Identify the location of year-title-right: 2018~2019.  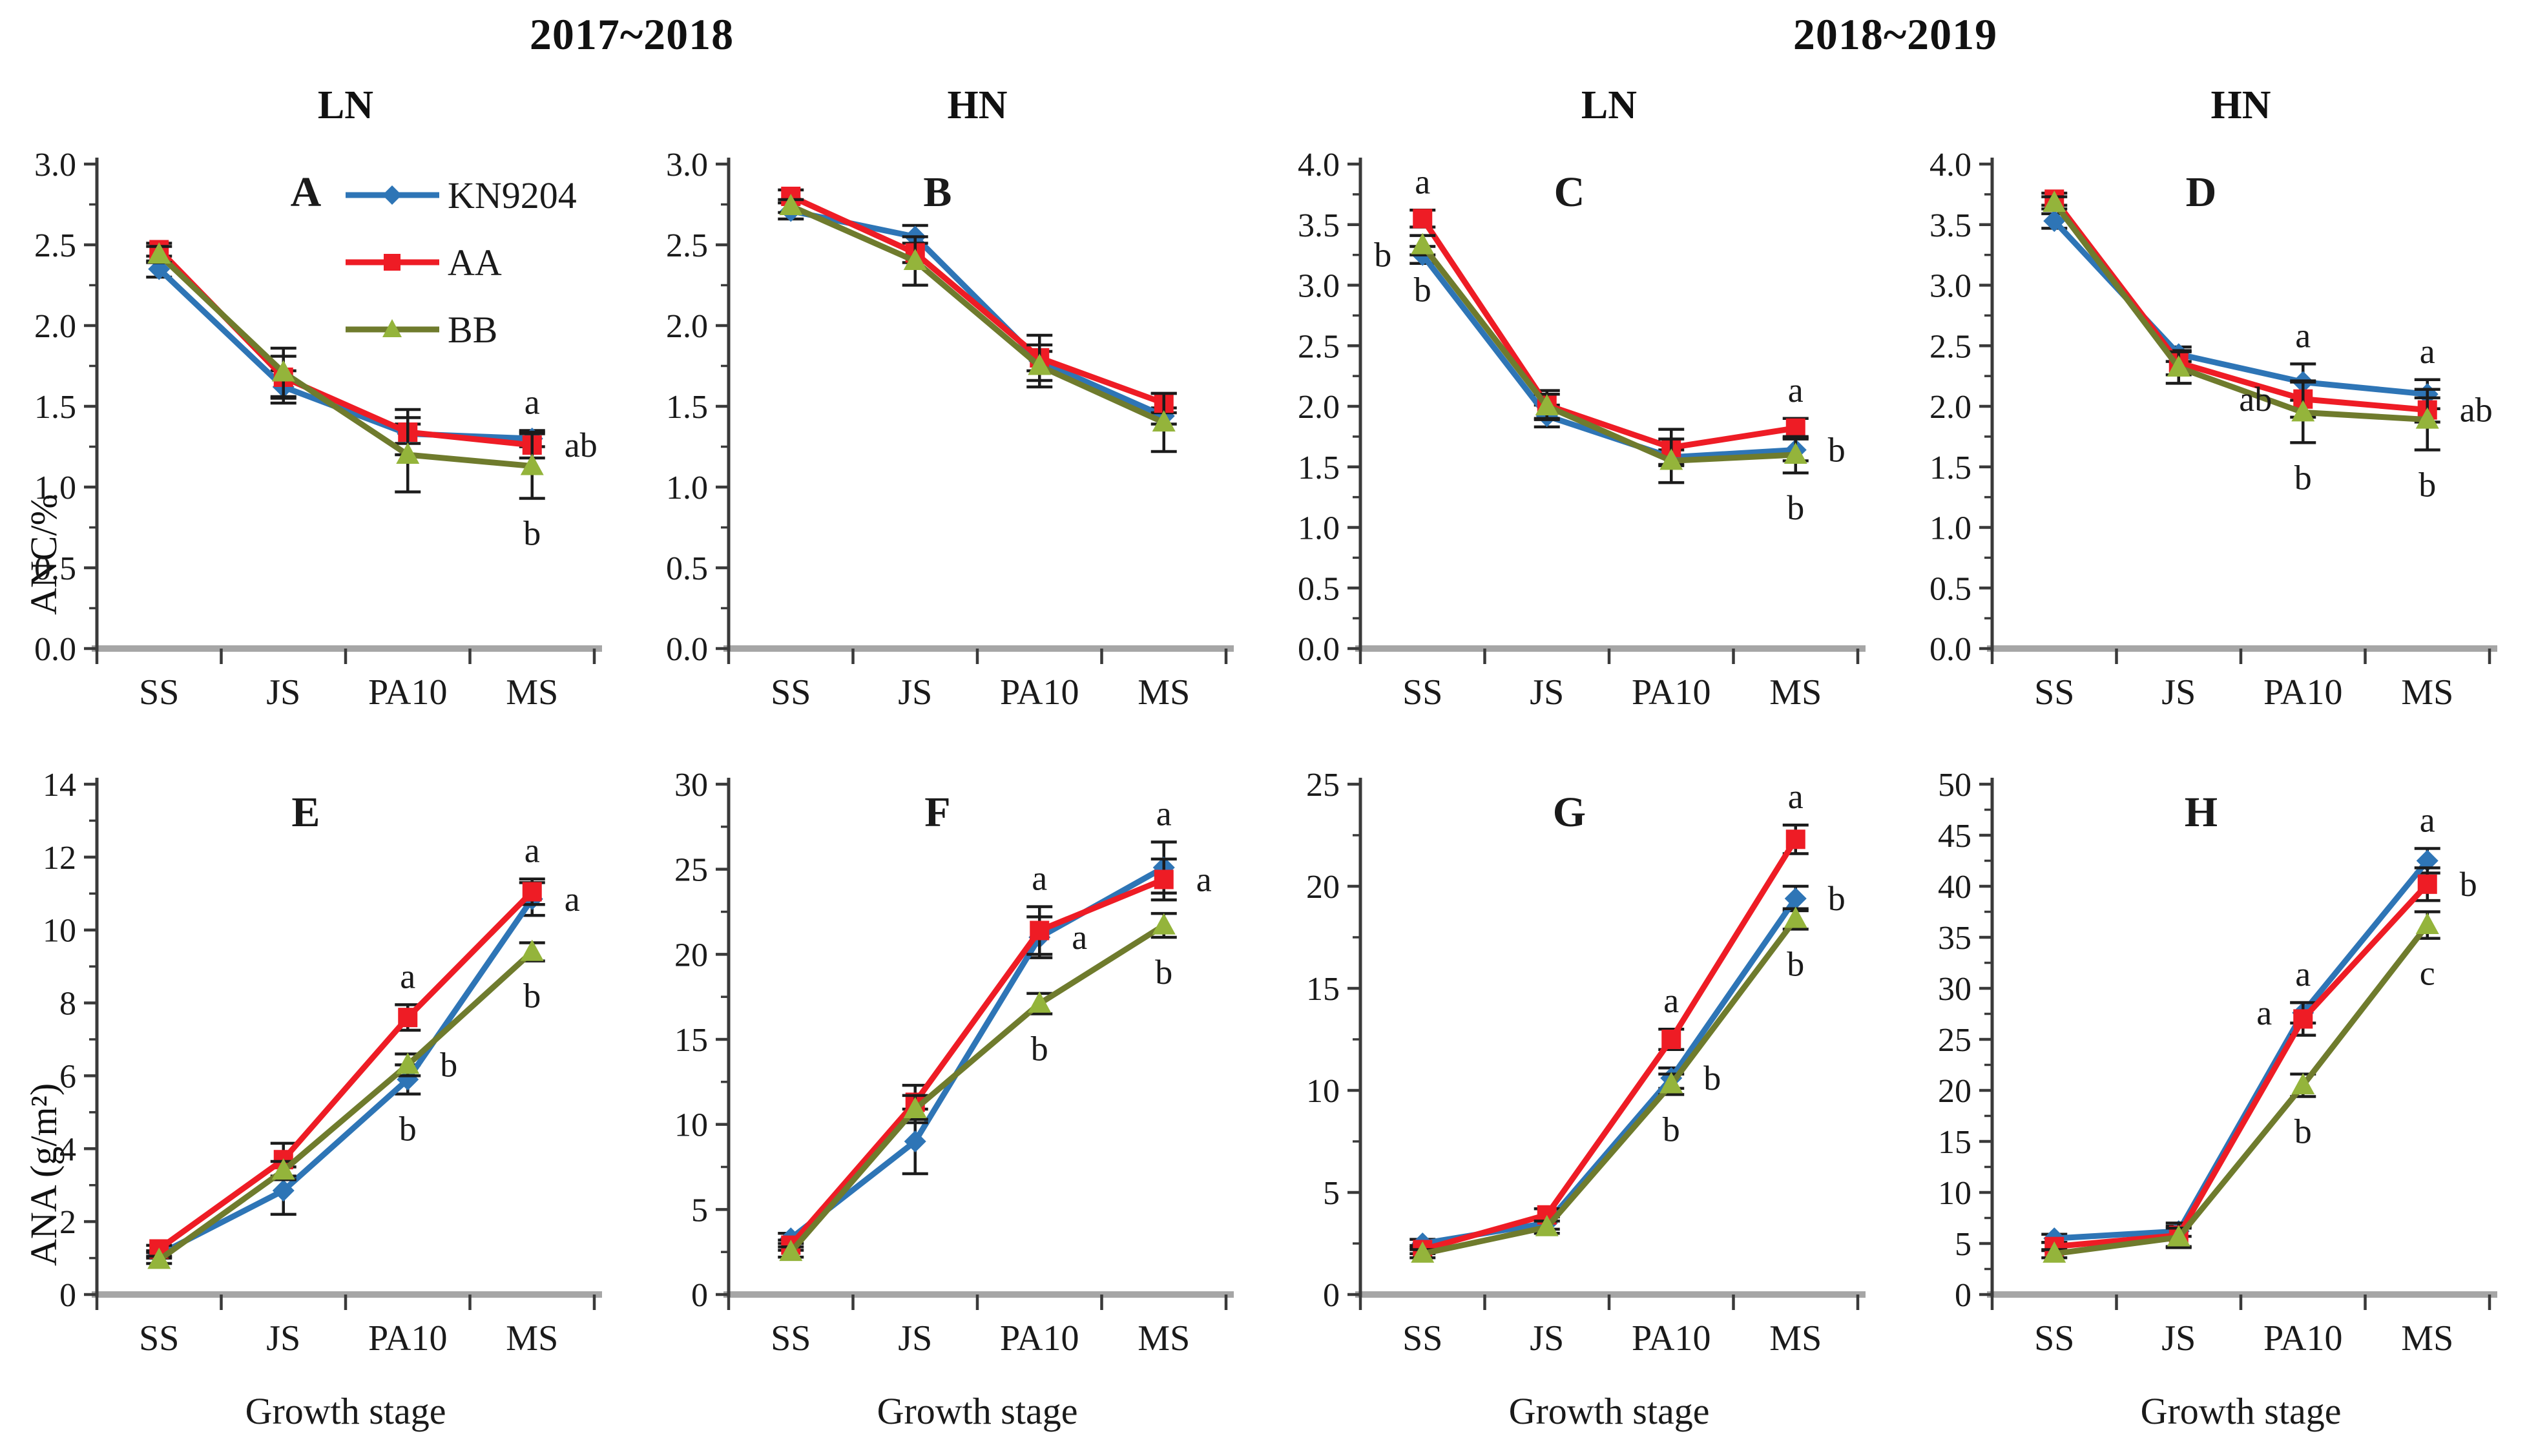
(1896, 34).